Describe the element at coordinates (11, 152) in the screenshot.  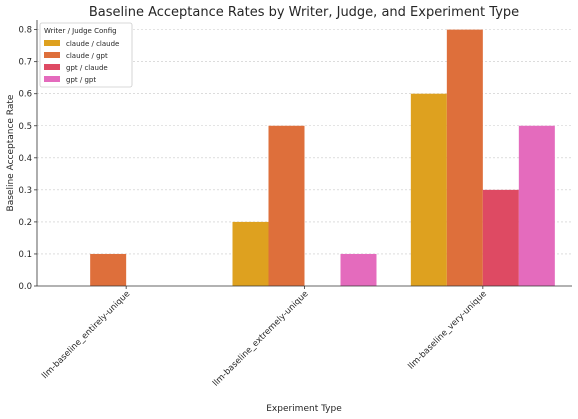
I see `y-axis-label: Baseline Acceptance Rate` at that location.